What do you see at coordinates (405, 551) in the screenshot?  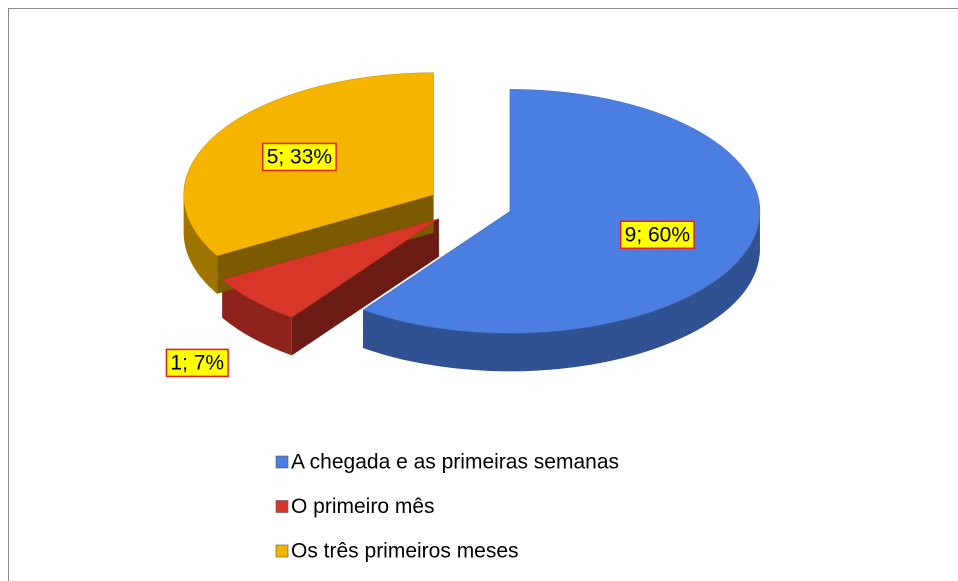 I see `legend-label: Os três primeiros meses` at bounding box center [405, 551].